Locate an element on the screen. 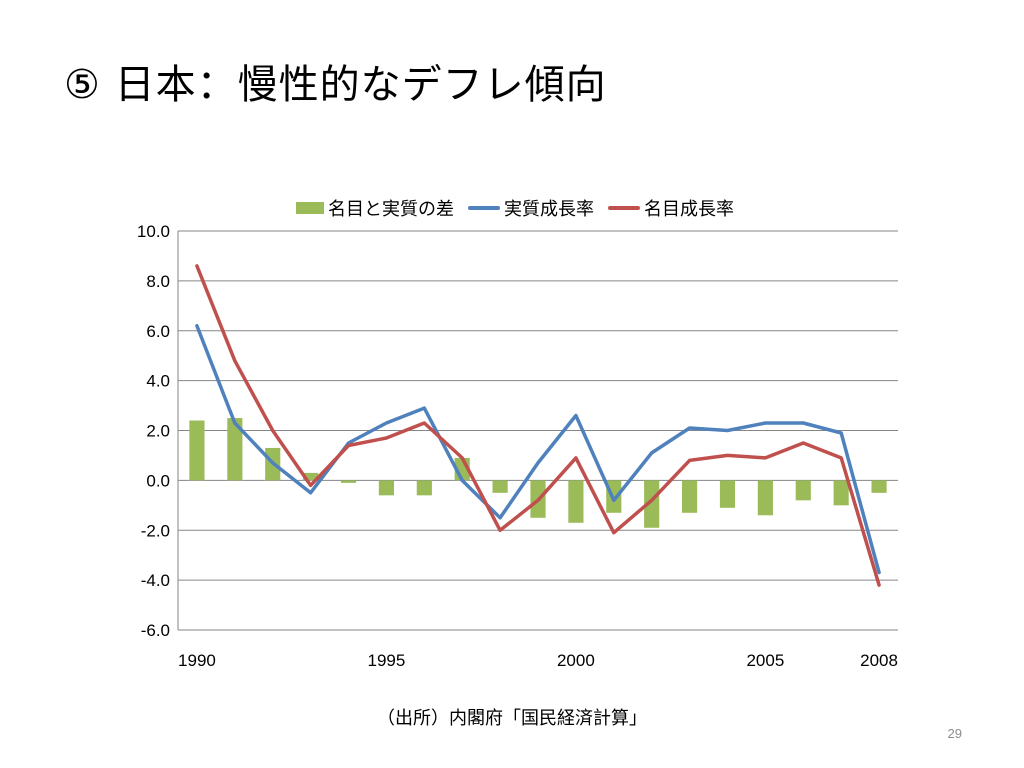 The height and width of the screenshot is (768, 1024). page-number: 29 is located at coordinates (954, 733).